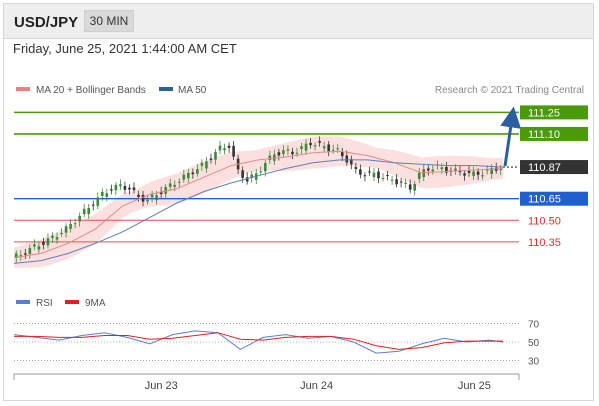 This screenshot has width=599, height=406. I want to click on legend-rsi-label: RSI, so click(44, 303).